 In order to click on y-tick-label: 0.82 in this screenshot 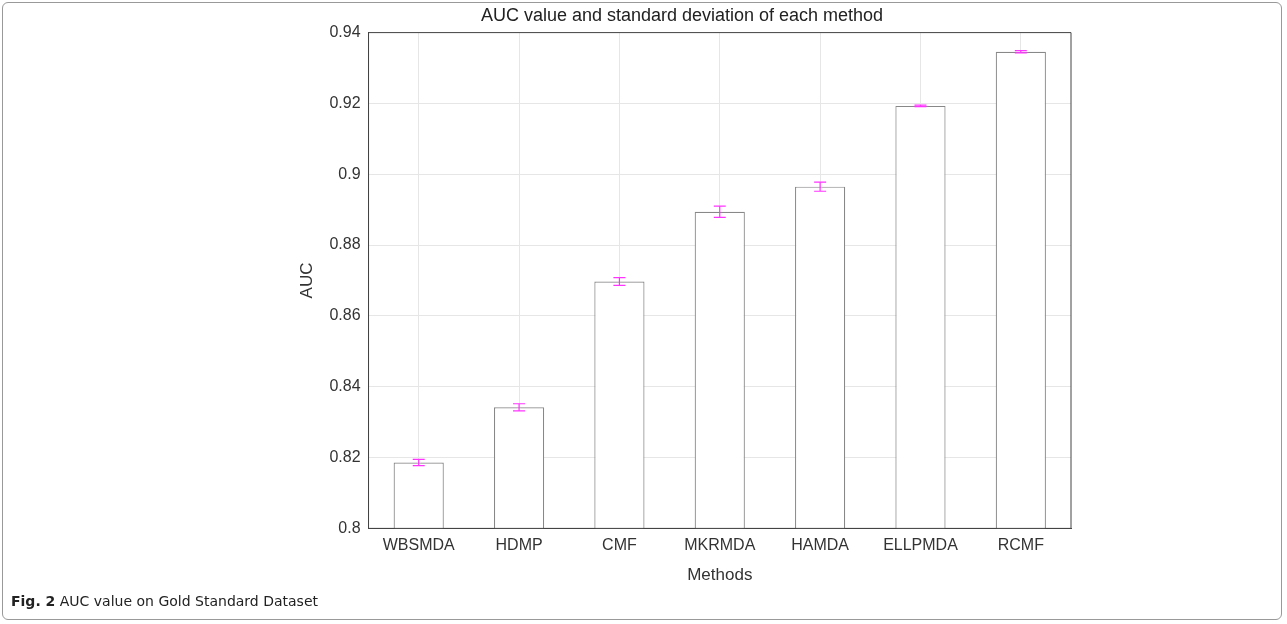, I will do `click(345, 456)`.